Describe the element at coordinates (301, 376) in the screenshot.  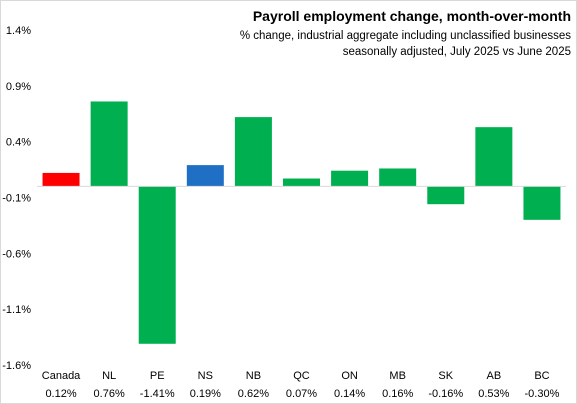
I see `category-label: QC` at that location.